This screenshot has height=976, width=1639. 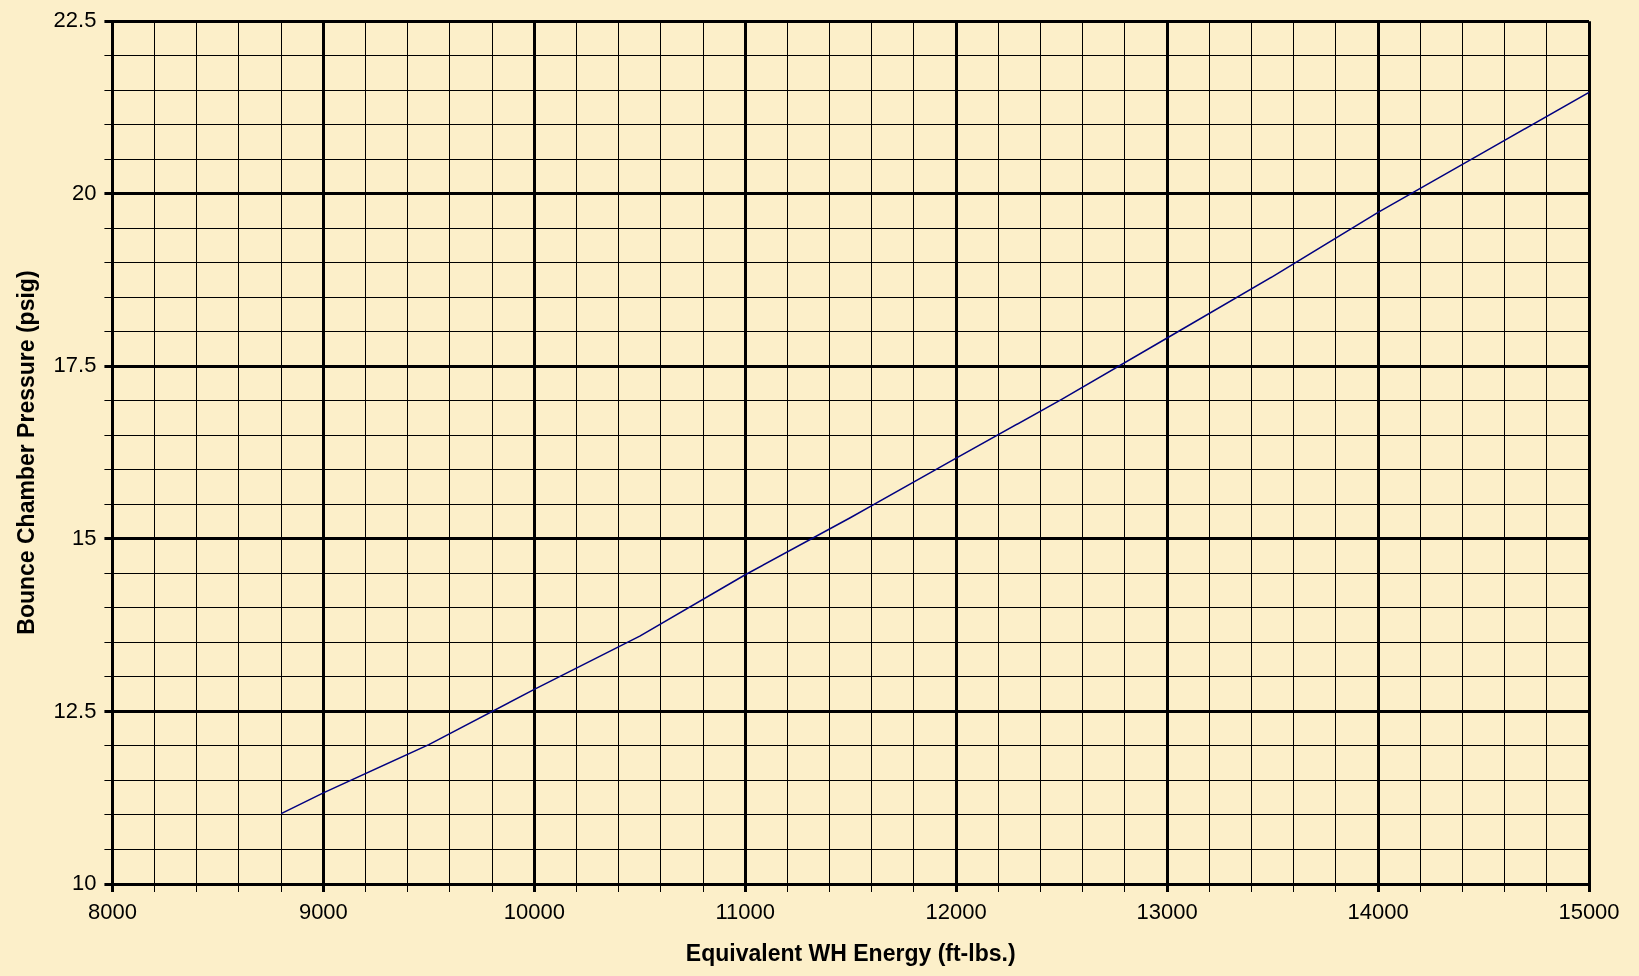 What do you see at coordinates (75, 20) in the screenshot?
I see `y-tick-label: 22.5` at bounding box center [75, 20].